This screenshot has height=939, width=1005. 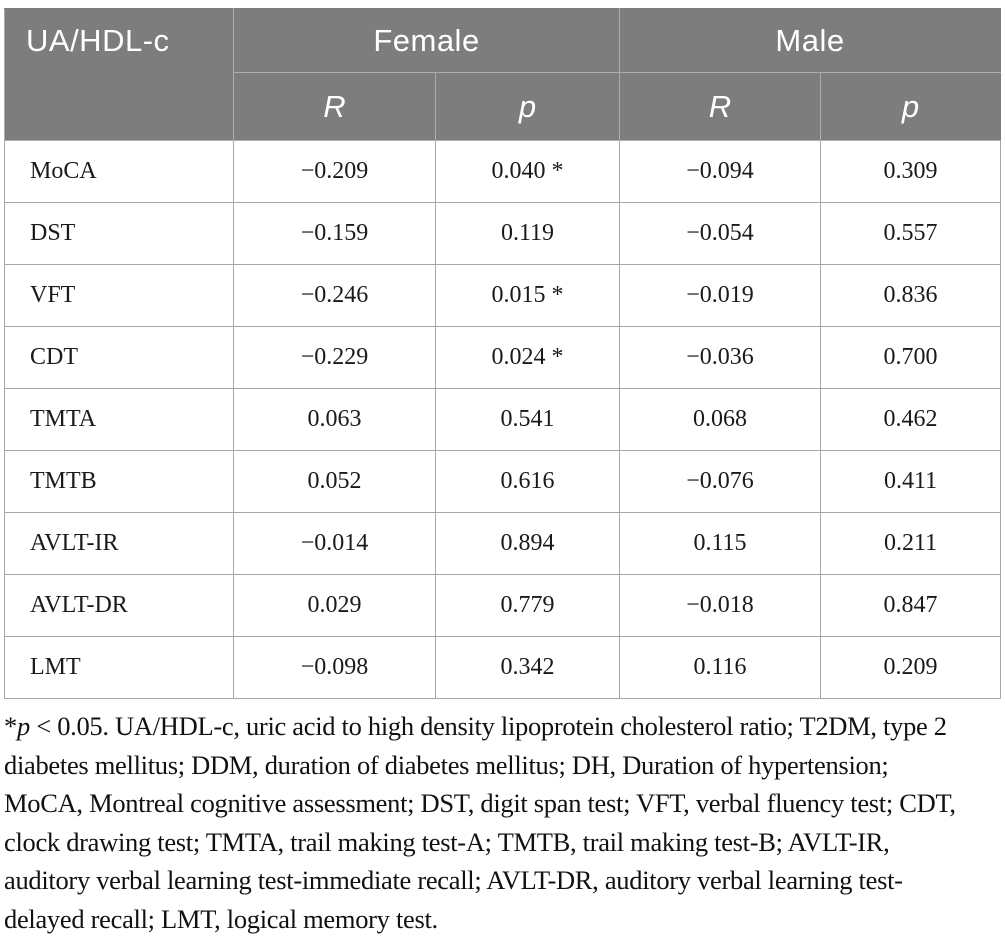 I want to click on cell-female-p: 0.894, so click(x=527, y=543).